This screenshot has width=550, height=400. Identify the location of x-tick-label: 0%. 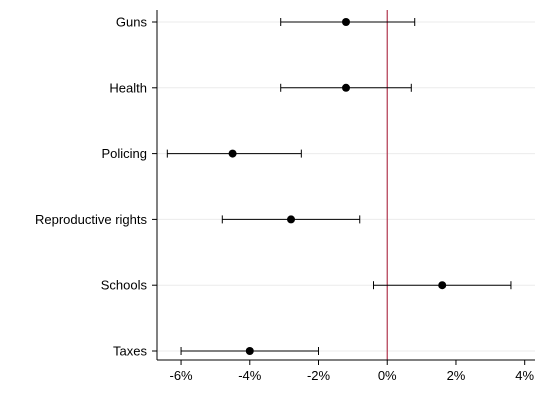
(387, 375).